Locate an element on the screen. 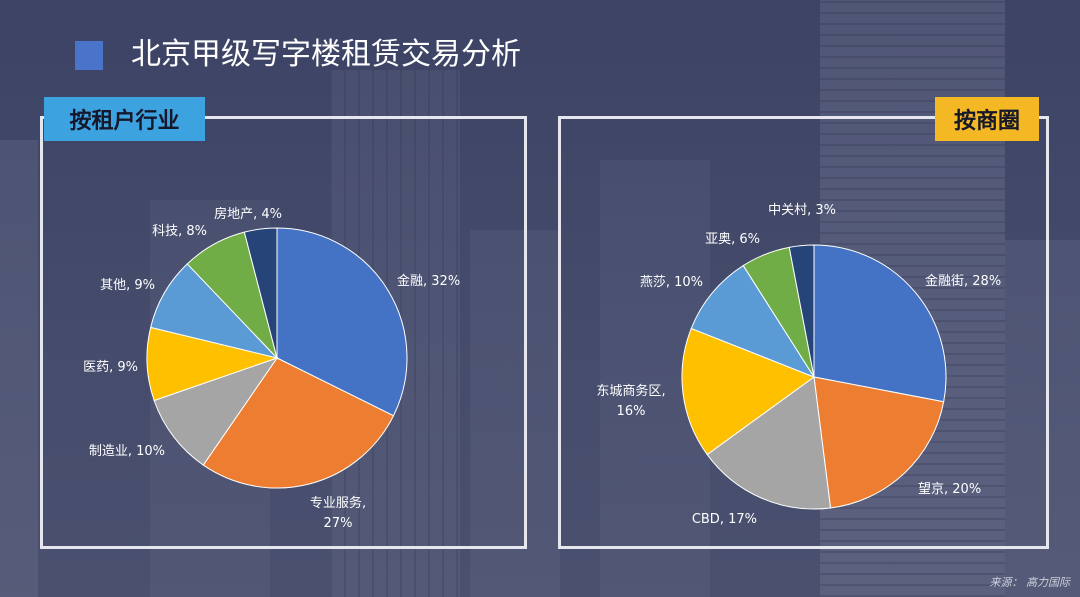 Image resolution: width=1080 pixels, height=597 pixels. tenant-industry-tag: 按租户行业 is located at coordinates (124, 119).